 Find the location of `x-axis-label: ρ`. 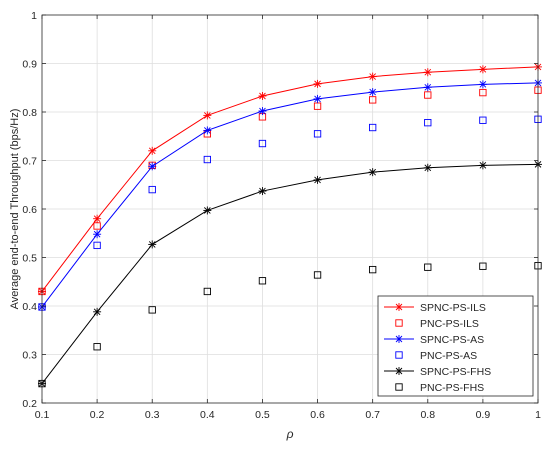

x-axis-label: ρ is located at coordinates (290, 434).